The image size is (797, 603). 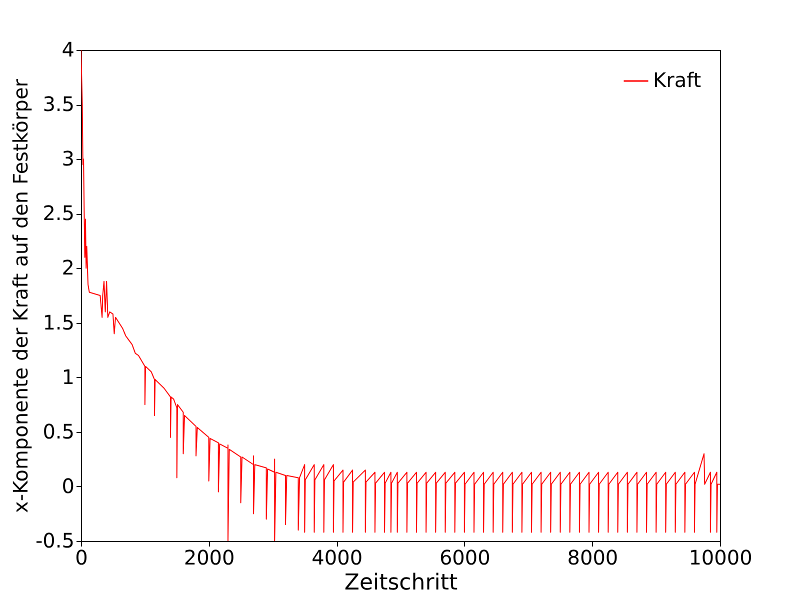 What do you see at coordinates (68, 50) in the screenshot?
I see `y-tick-label: 4` at bounding box center [68, 50].